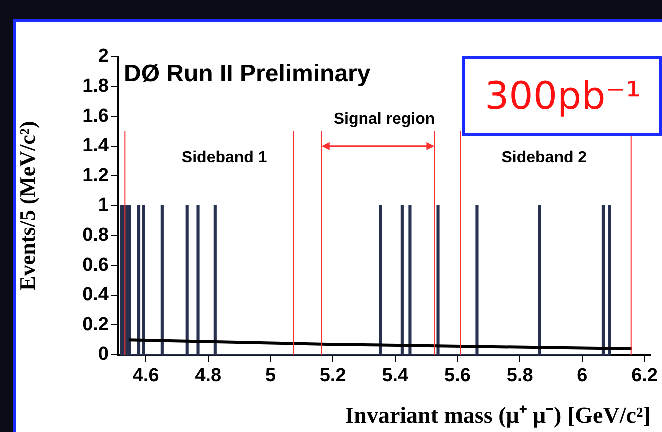  Describe the element at coordinates (96, 146) in the screenshot. I see `y-tick-label: 1.4` at that location.